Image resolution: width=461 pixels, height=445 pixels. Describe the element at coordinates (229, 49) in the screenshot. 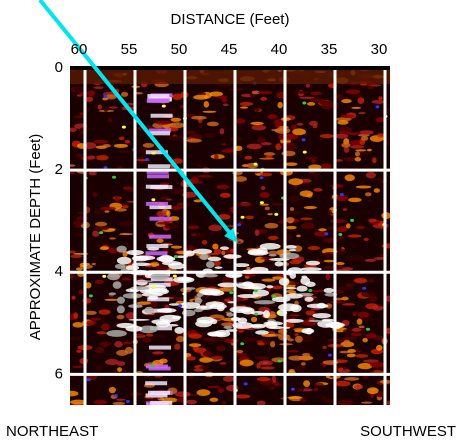

I see `x-tick-label: 45` at that location.